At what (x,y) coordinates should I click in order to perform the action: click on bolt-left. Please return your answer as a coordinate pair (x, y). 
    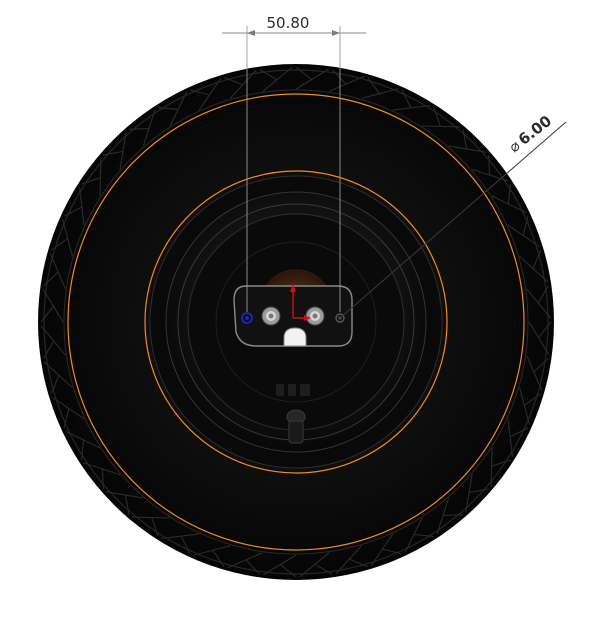
    Looking at the image, I should click on (271, 316).